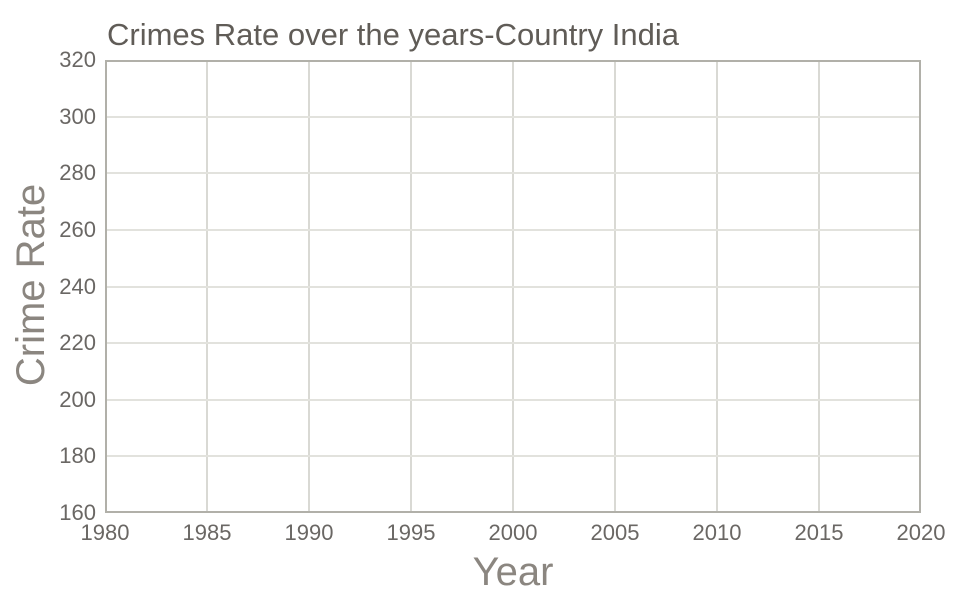 This screenshot has width=960, height=600. What do you see at coordinates (513, 532) in the screenshot?
I see `x-tick-label: 2000` at bounding box center [513, 532].